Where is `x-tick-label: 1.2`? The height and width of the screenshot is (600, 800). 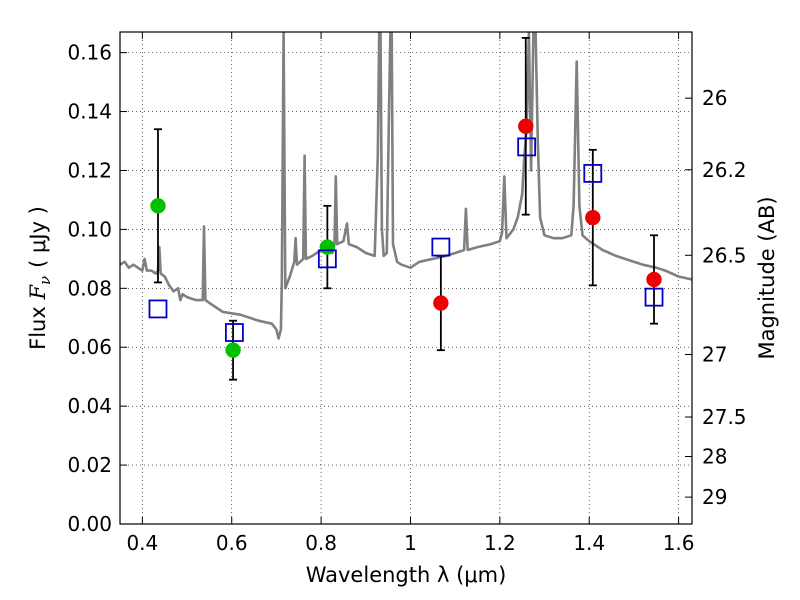
x-tick-label: 1.2 is located at coordinates (500, 543).